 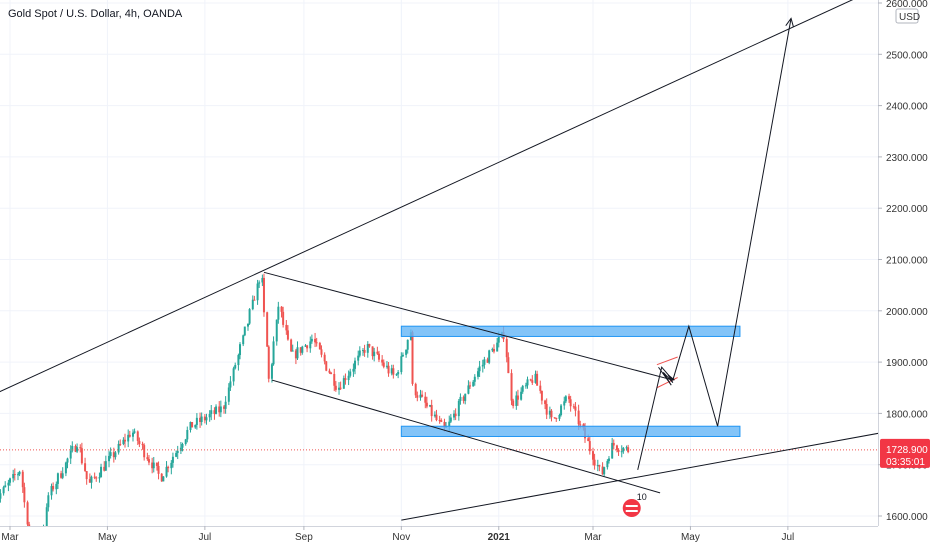 I want to click on event-badge-count: 10, so click(x=642, y=497).